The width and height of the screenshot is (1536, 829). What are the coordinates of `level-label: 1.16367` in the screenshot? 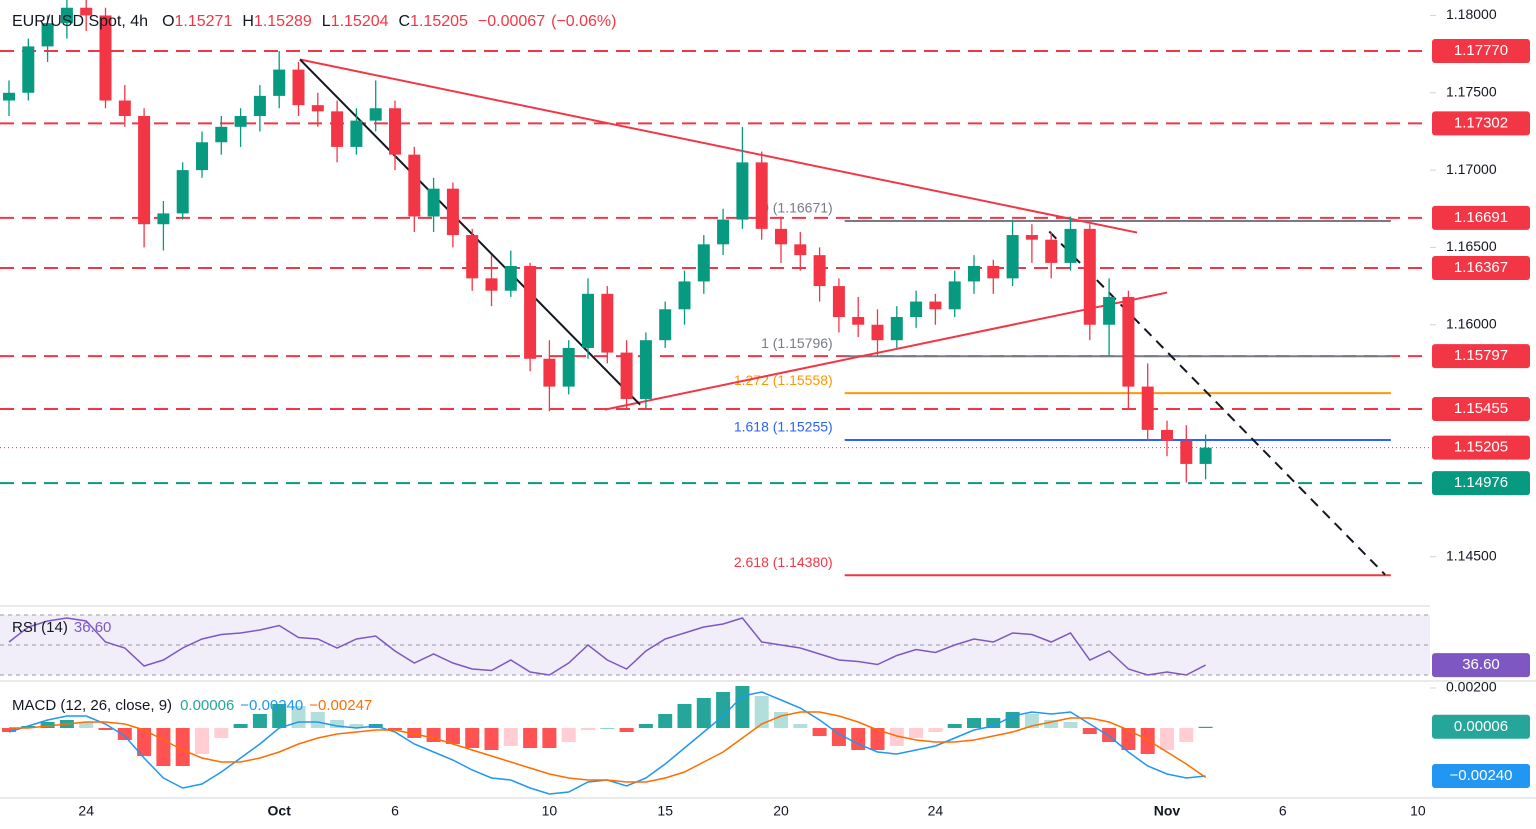 It's located at (1481, 267).